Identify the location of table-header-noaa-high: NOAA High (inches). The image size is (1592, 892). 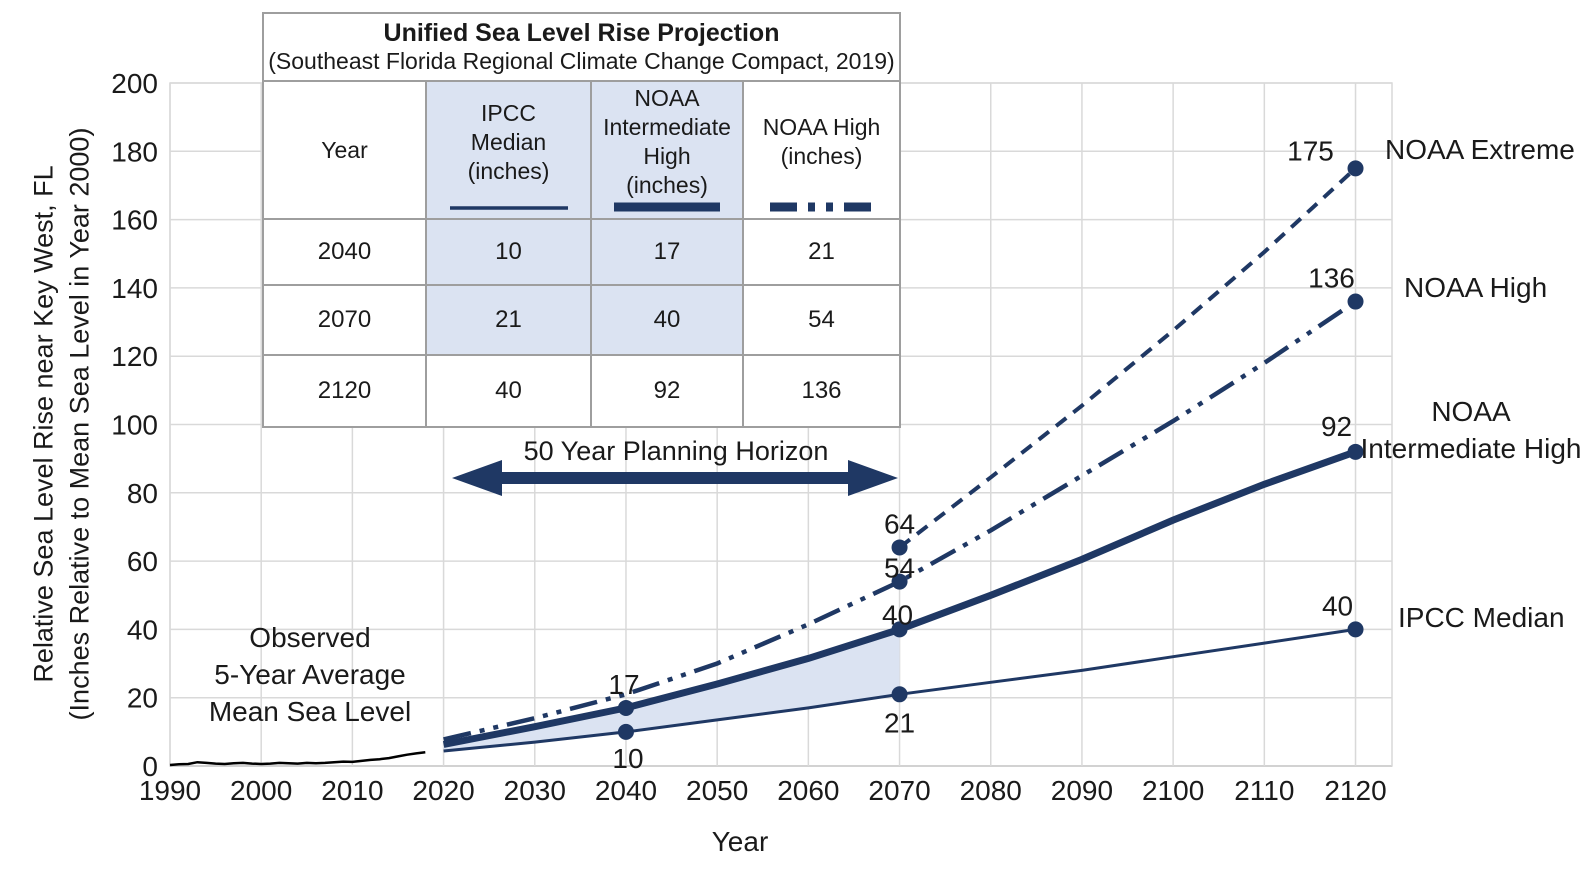
(821, 151).